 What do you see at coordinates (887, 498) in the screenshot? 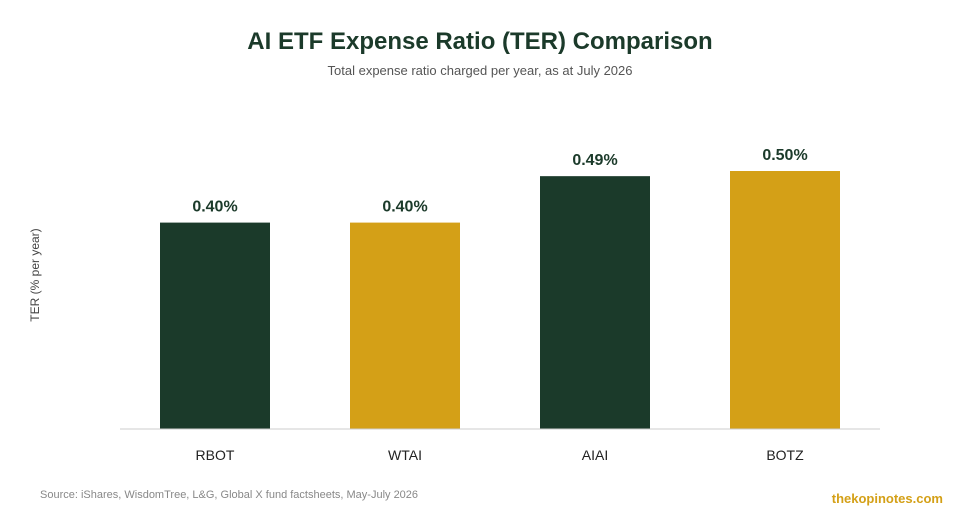
I see `brand-link: thekopinotes.com` at bounding box center [887, 498].